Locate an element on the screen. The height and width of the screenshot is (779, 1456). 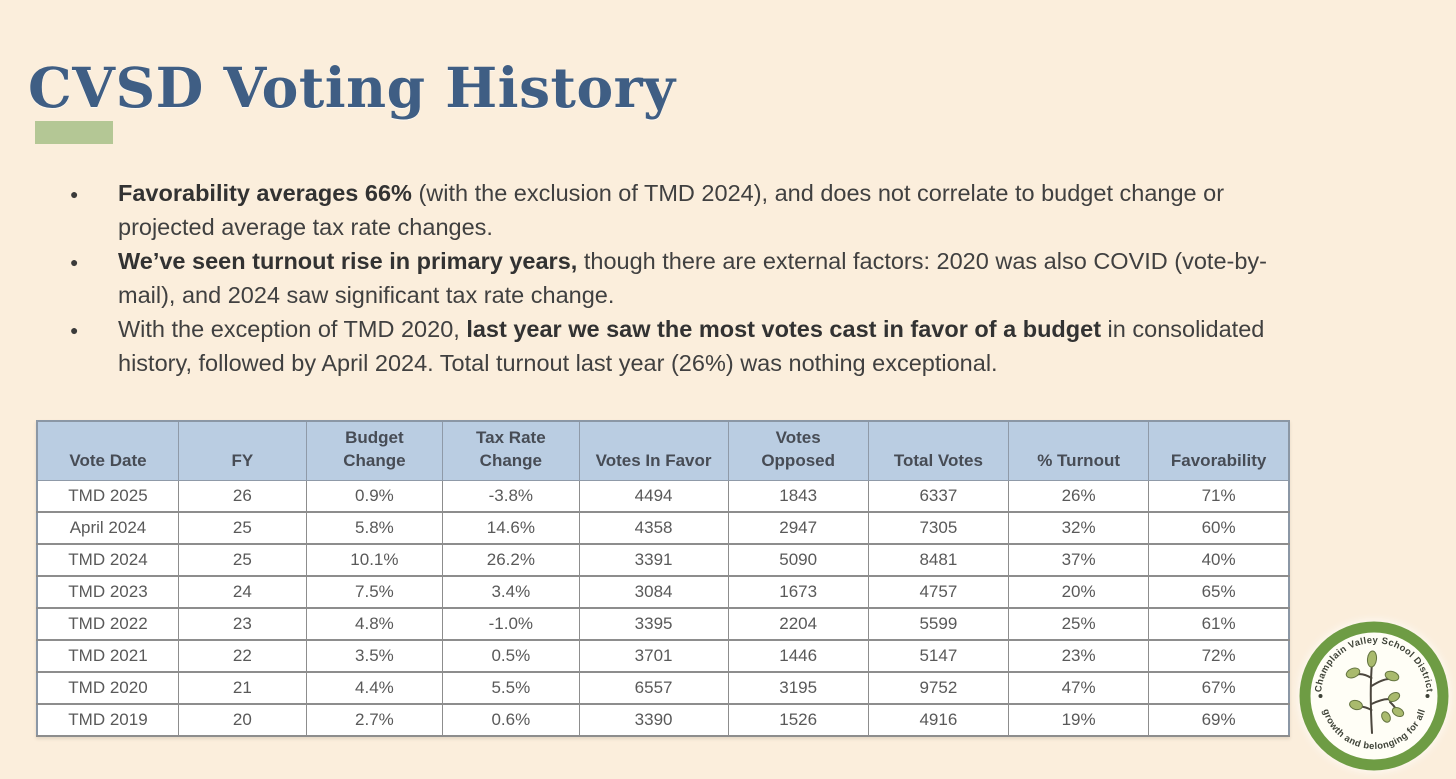
table-cell: 2.7% is located at coordinates (374, 720).